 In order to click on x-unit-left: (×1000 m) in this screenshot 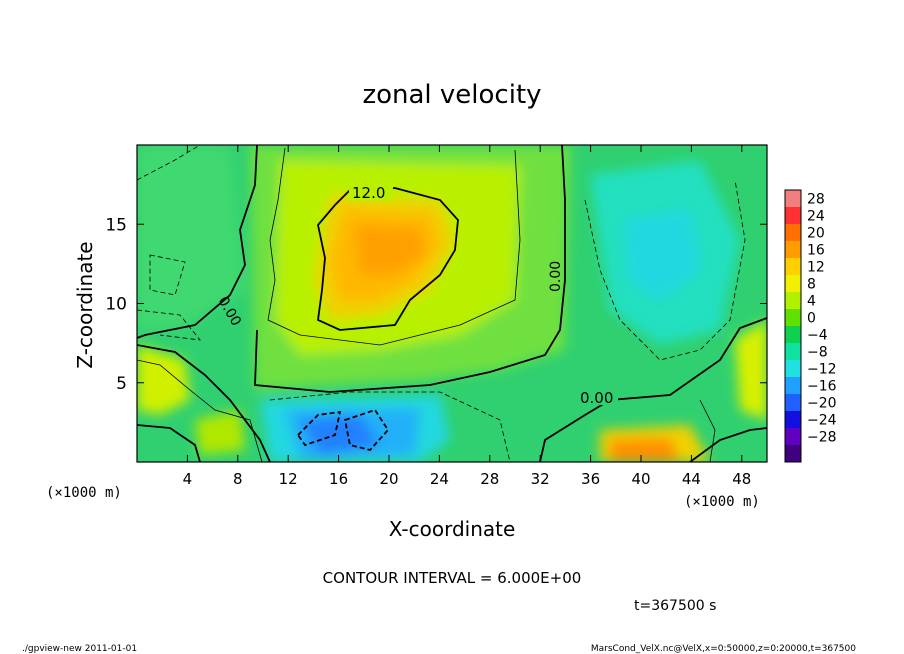, I will do `click(84, 493)`.